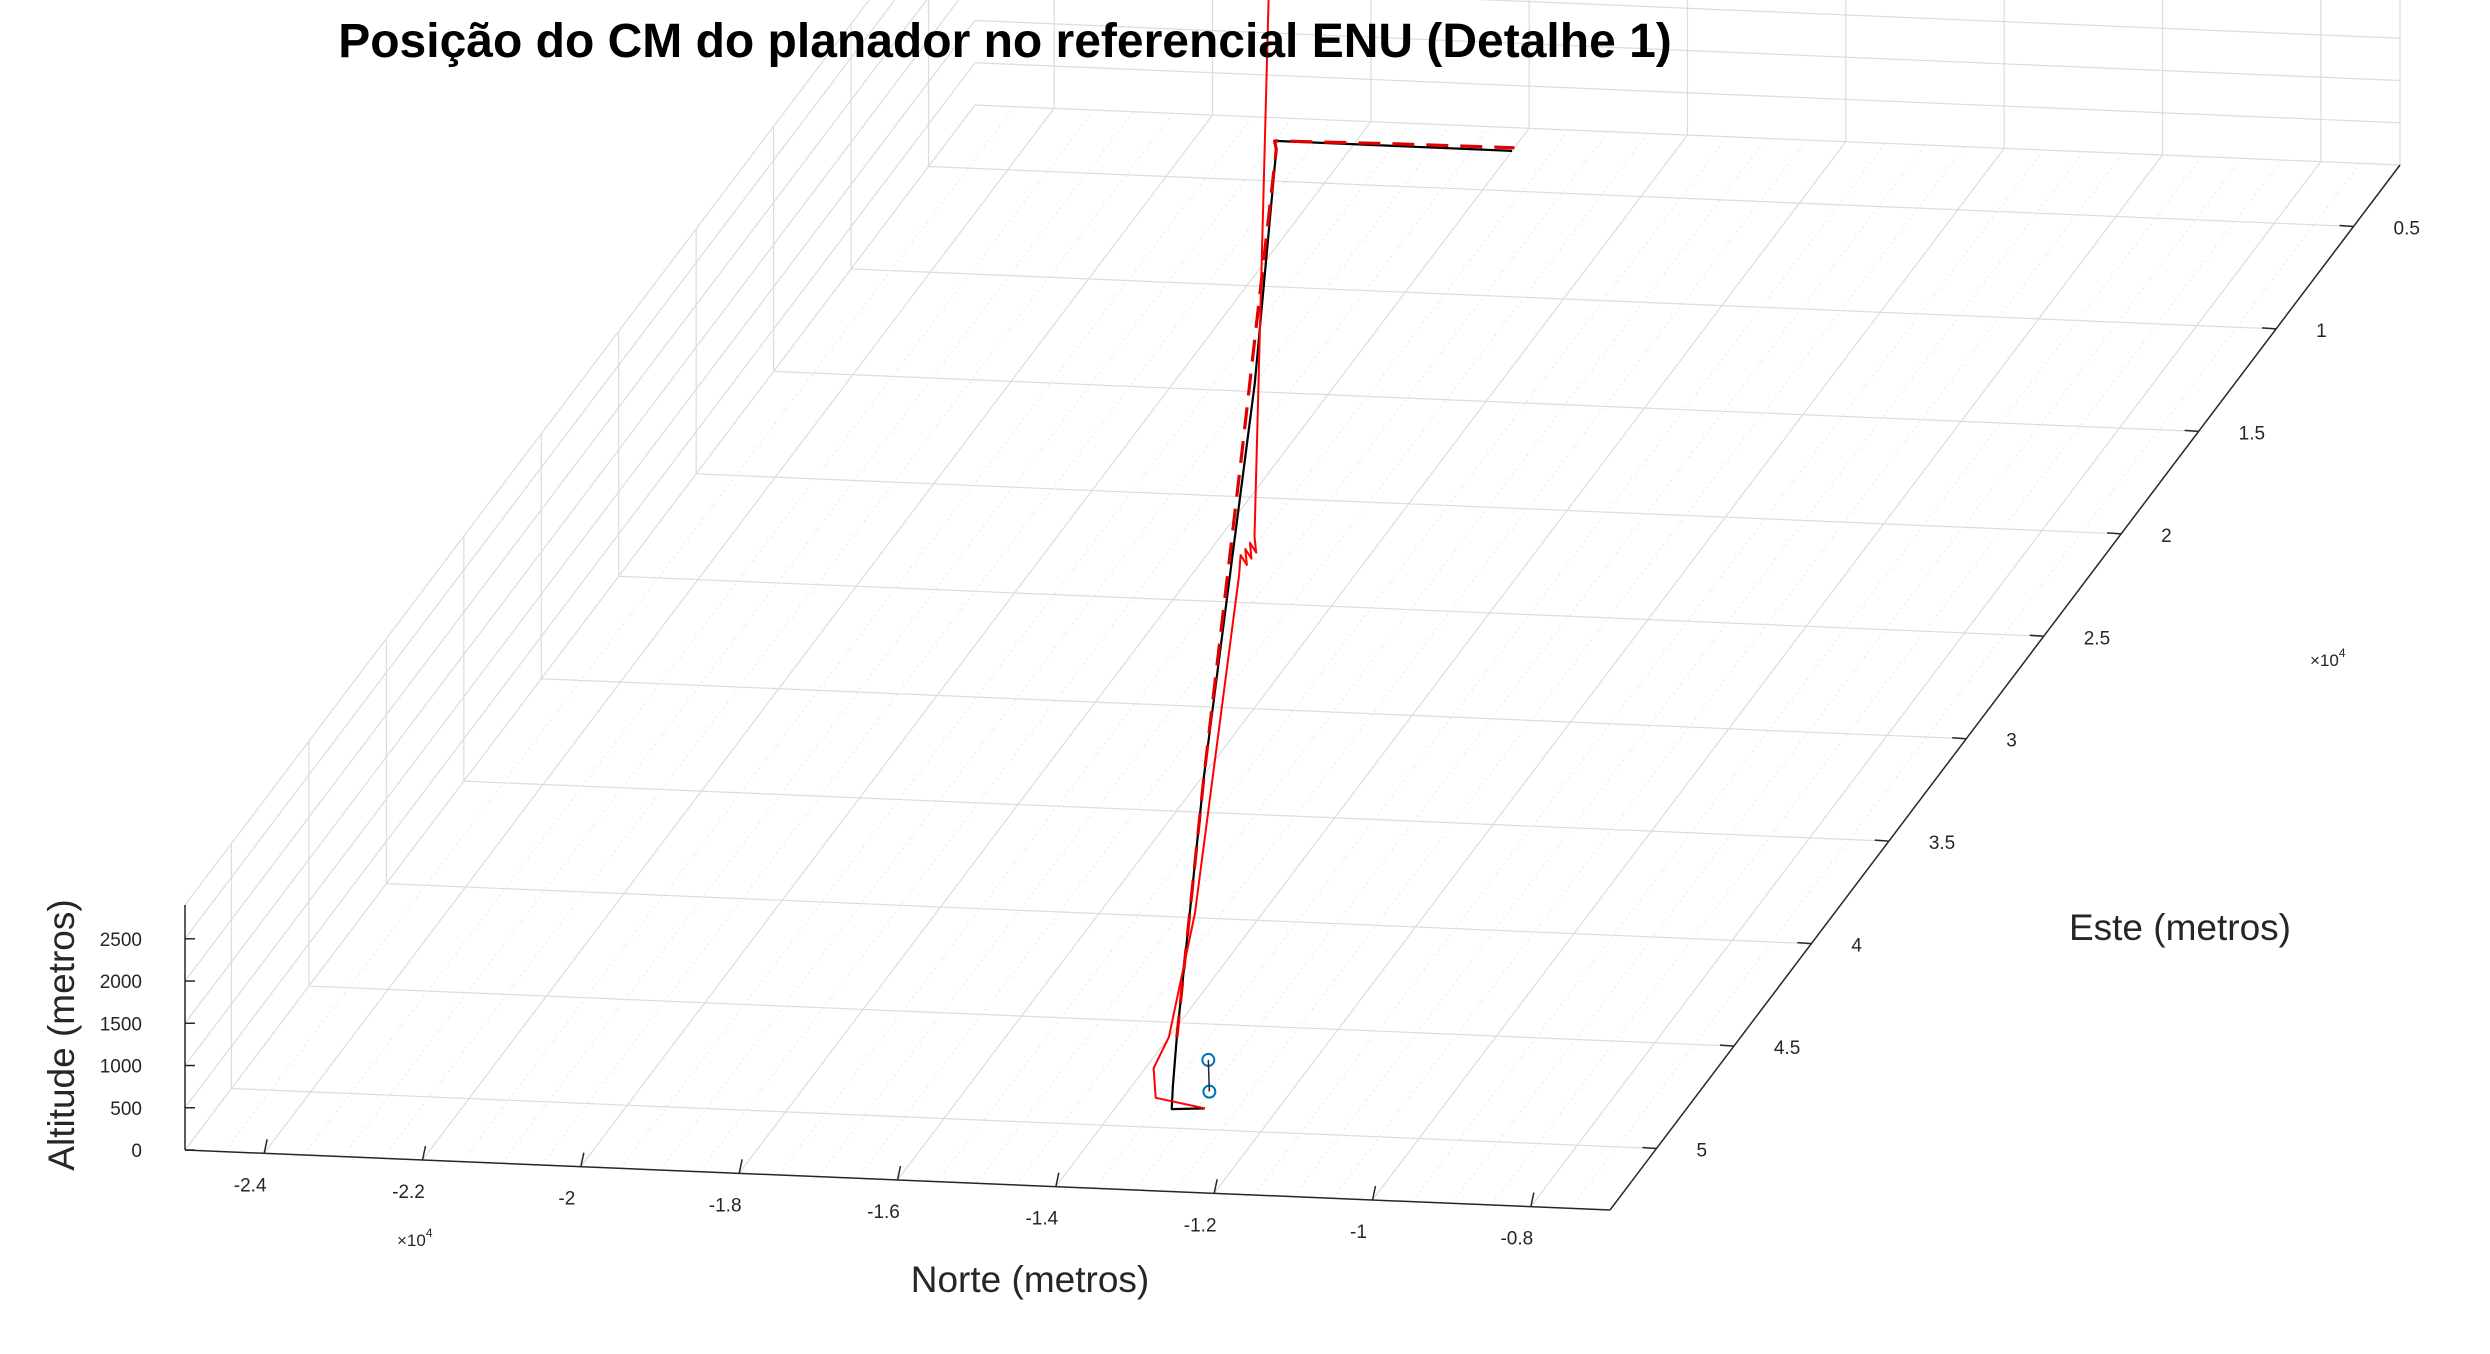  Describe the element at coordinates (2342, 653) in the screenshot. I see `y-multiplier-exponent: 4` at that location.